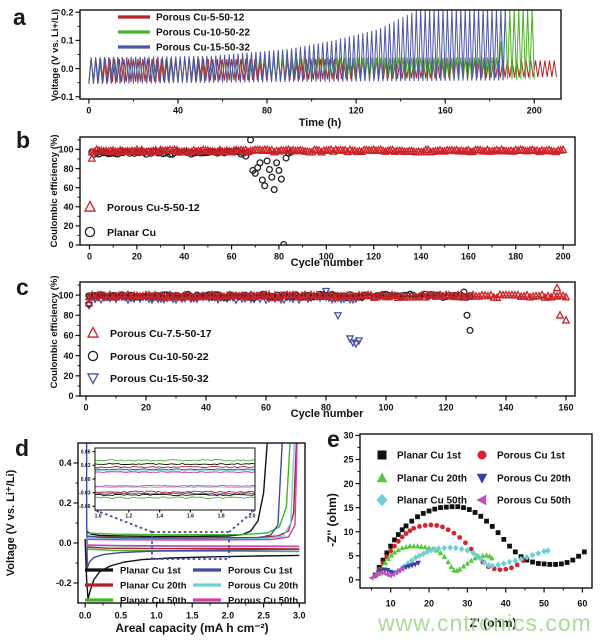  Describe the element at coordinates (299, 616) in the screenshot. I see `svg-text: 3.0` at that location.